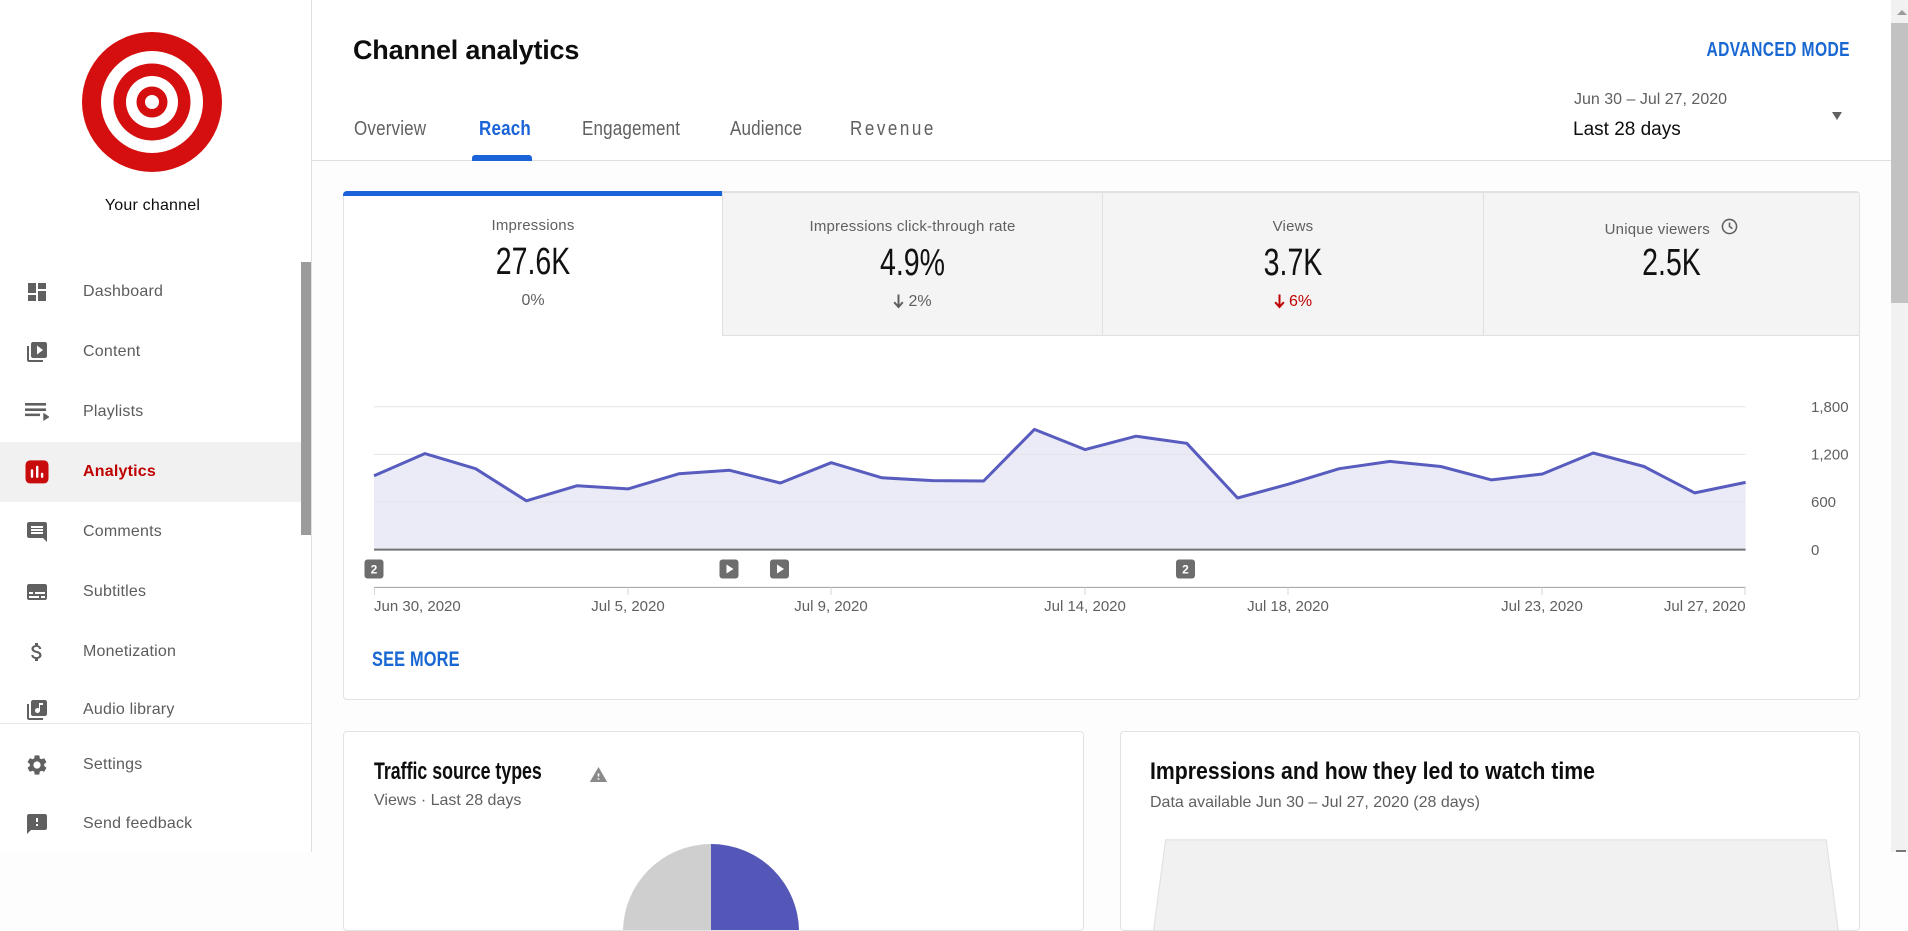 The height and width of the screenshot is (931, 1908). I want to click on svg-text: 1,200, so click(1830, 455).